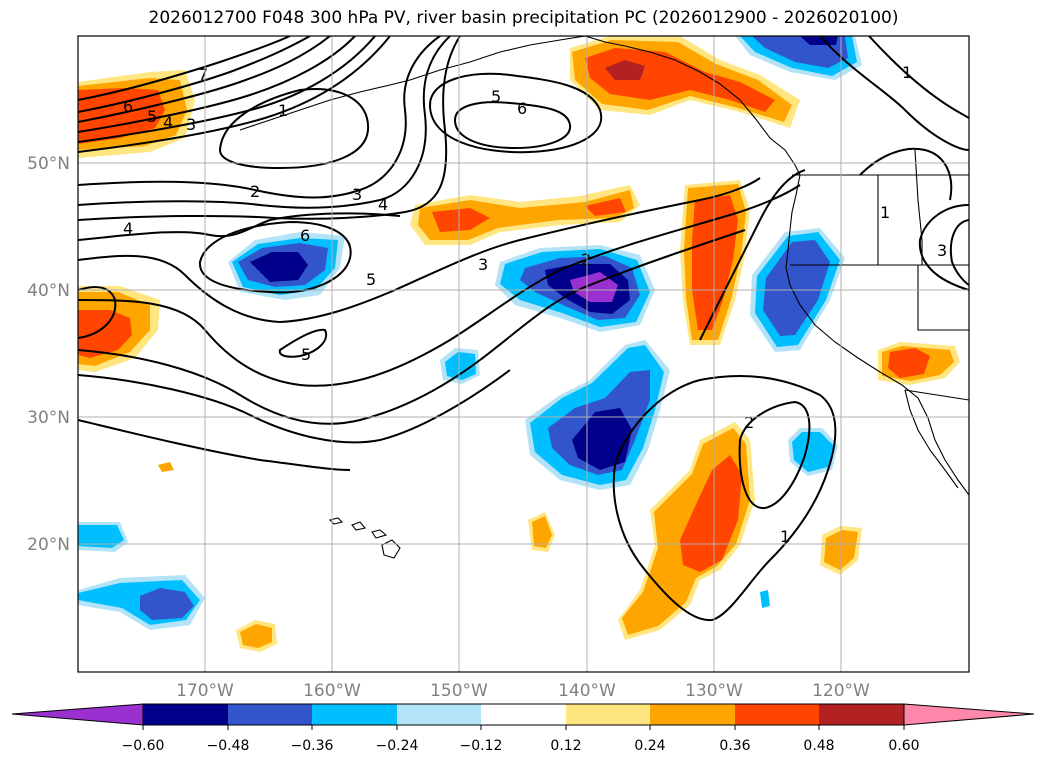 Image resolution: width=1047 pixels, height=765 pixels. Describe the element at coordinates (166, 467) in the screenshot. I see `shade-sp4-orange` at that location.